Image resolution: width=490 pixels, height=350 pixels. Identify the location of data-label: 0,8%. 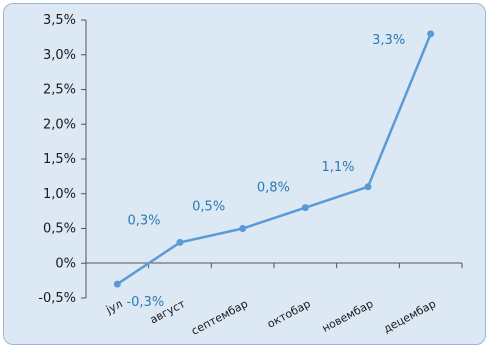
(273, 188).